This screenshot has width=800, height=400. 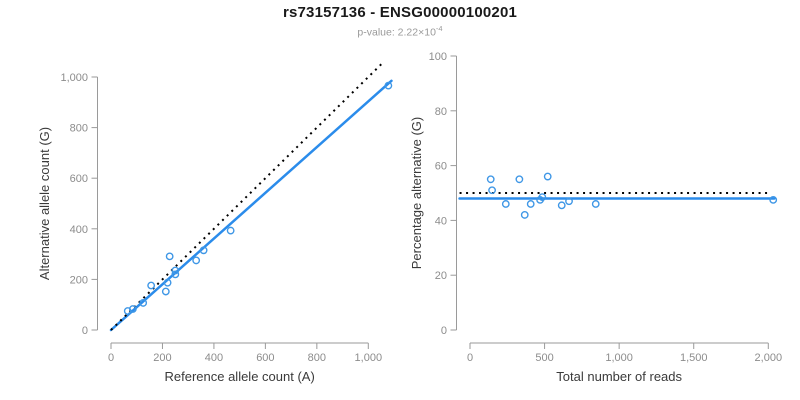 What do you see at coordinates (239, 376) in the screenshot?
I see `panel1-x-axis-title: Reference allele count (A)` at bounding box center [239, 376].